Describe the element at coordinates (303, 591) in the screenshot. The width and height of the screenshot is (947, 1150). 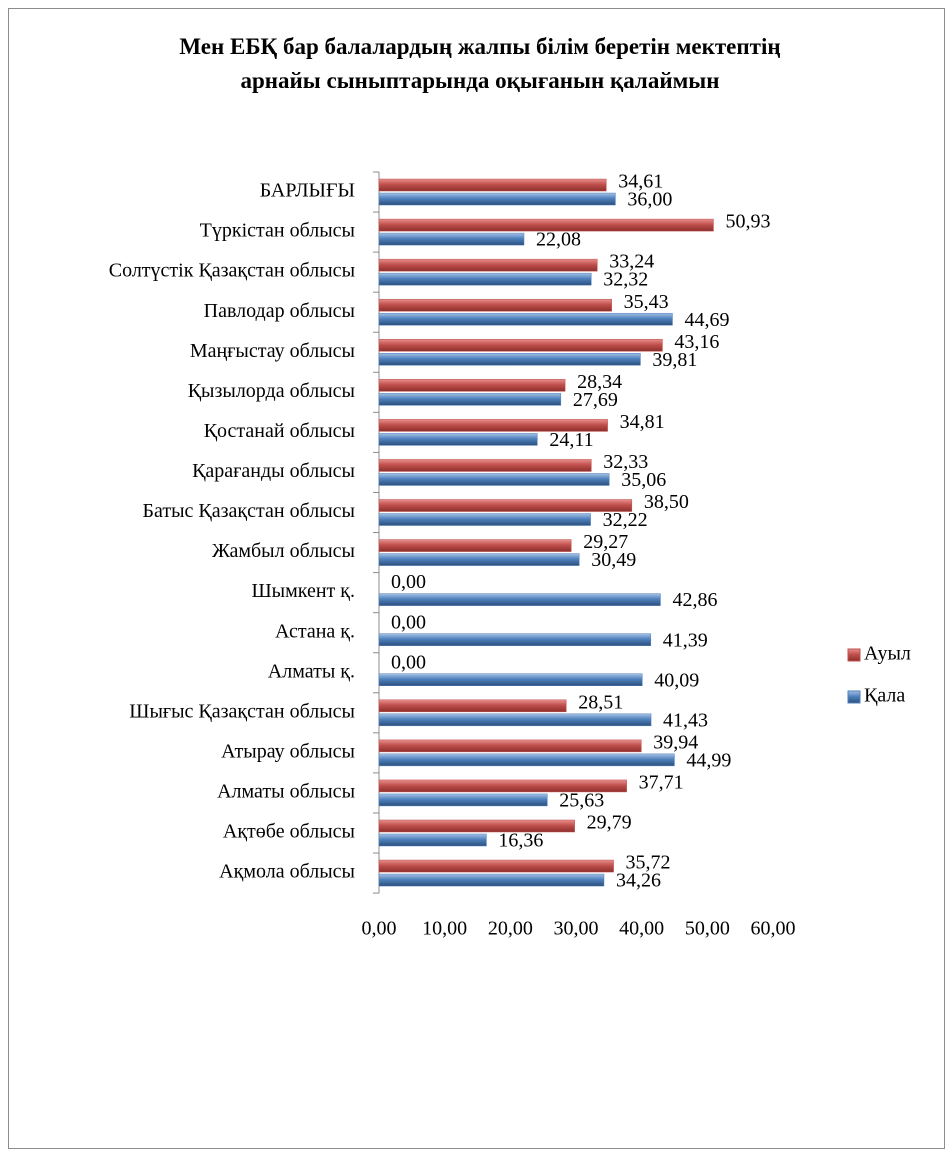
I see `category-label: Шымкент қ.` at that location.